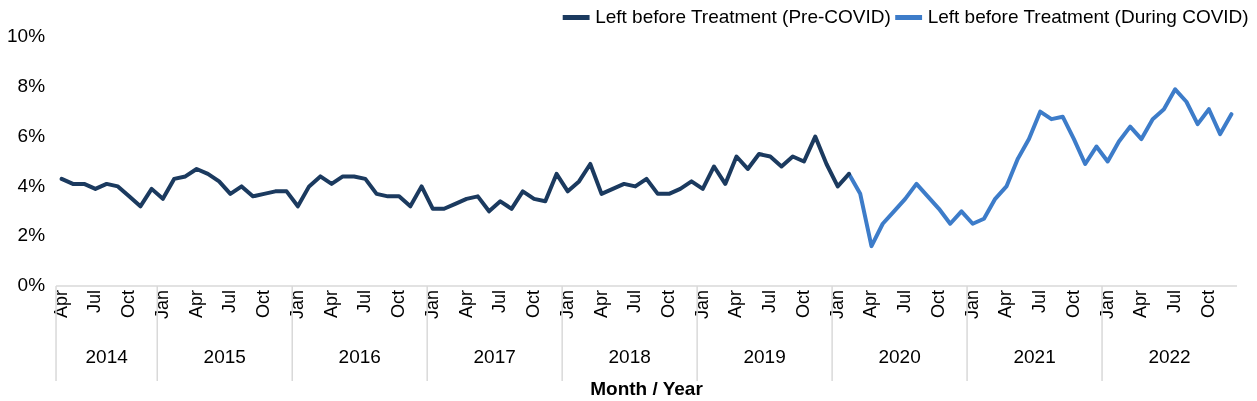 This screenshot has width=1257, height=401. What do you see at coordinates (31, 86) in the screenshot?
I see `y-tick-label: 8%` at bounding box center [31, 86].